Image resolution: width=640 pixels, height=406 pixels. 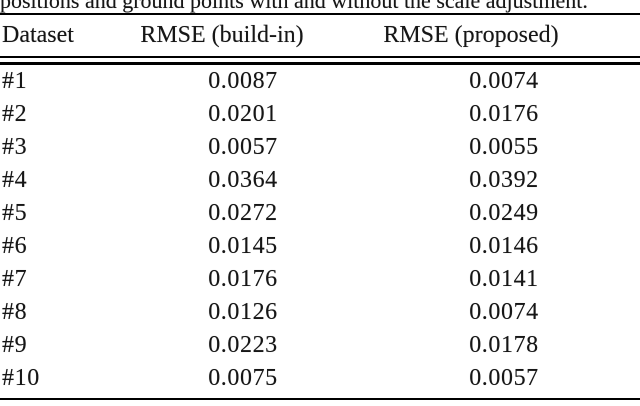 I want to click on rmse-builtin-cell: 0.0057, so click(x=243, y=147).